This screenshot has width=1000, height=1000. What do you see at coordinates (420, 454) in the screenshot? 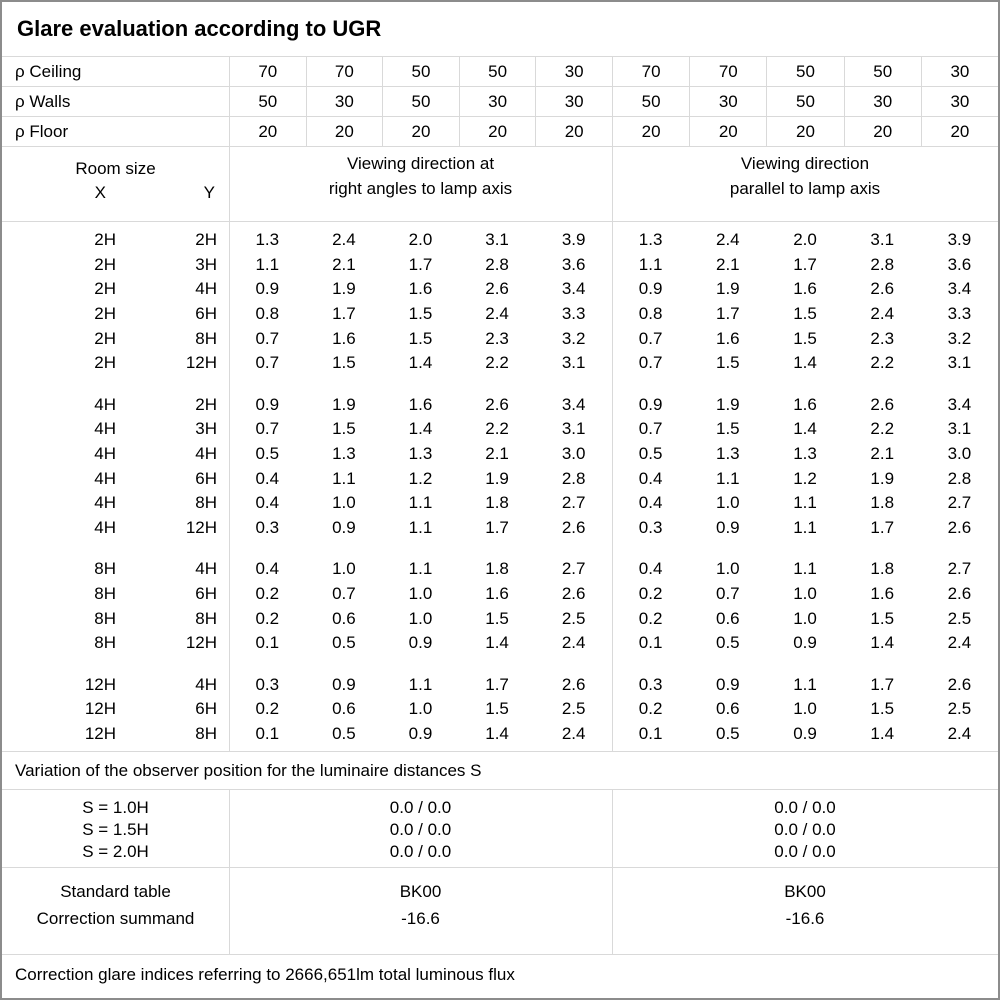
I see `right-angles-values: 0.5 1.3 1.3 2.1 3.0` at bounding box center [420, 454].